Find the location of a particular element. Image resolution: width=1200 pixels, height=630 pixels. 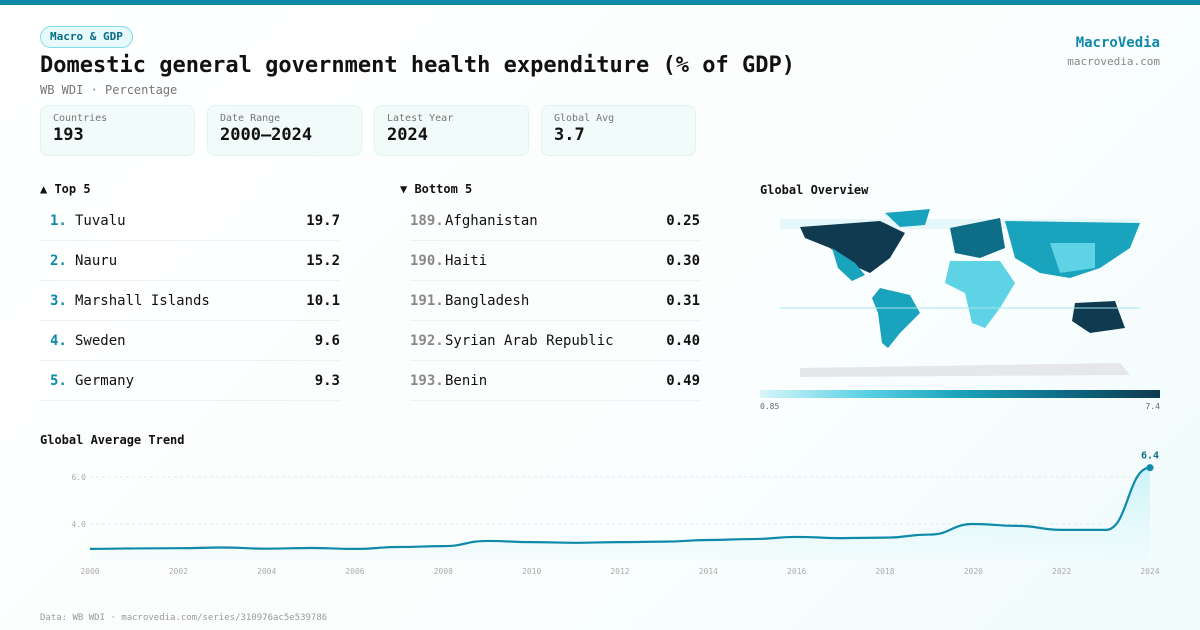

x-tick-label: 2002 is located at coordinates (178, 571).